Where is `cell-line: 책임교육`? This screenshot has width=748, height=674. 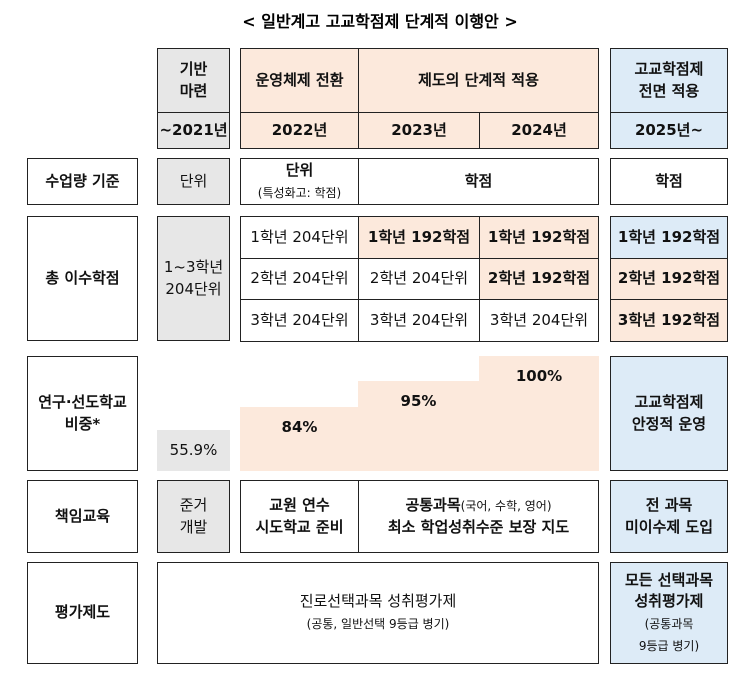
cell-line: 책임교육 is located at coordinates (82, 517).